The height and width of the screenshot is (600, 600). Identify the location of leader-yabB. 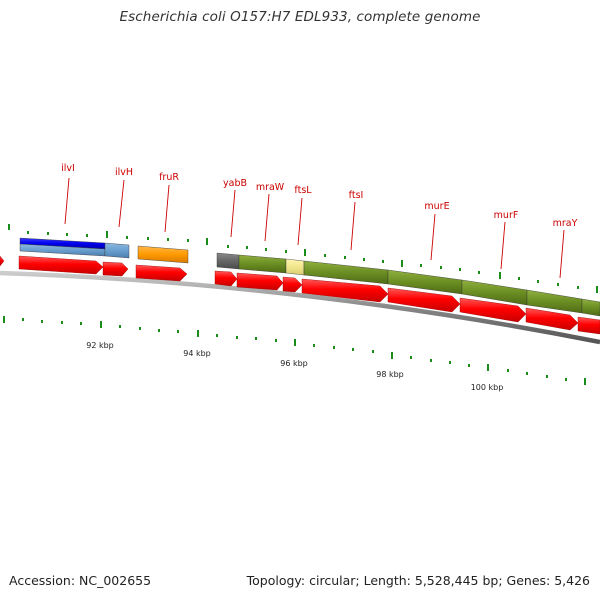
(233, 213).